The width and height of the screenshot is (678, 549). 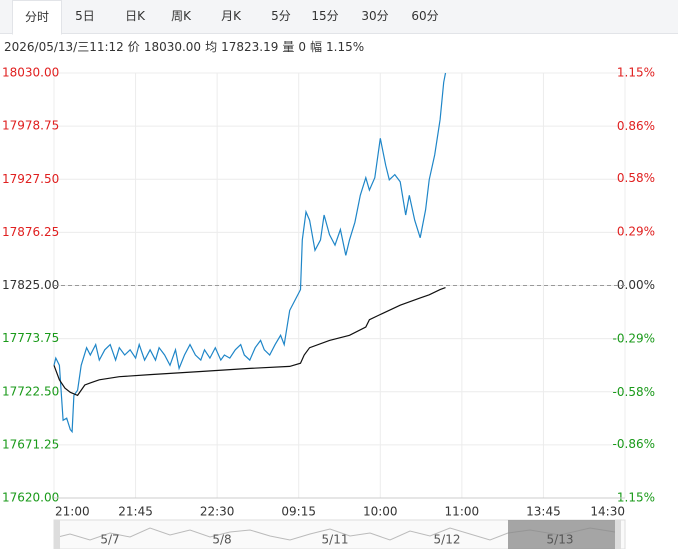 I want to click on tab-bar: 分时 5日 日K 周K 月K 5分 15分 30分 60分, so click(x=339, y=17).